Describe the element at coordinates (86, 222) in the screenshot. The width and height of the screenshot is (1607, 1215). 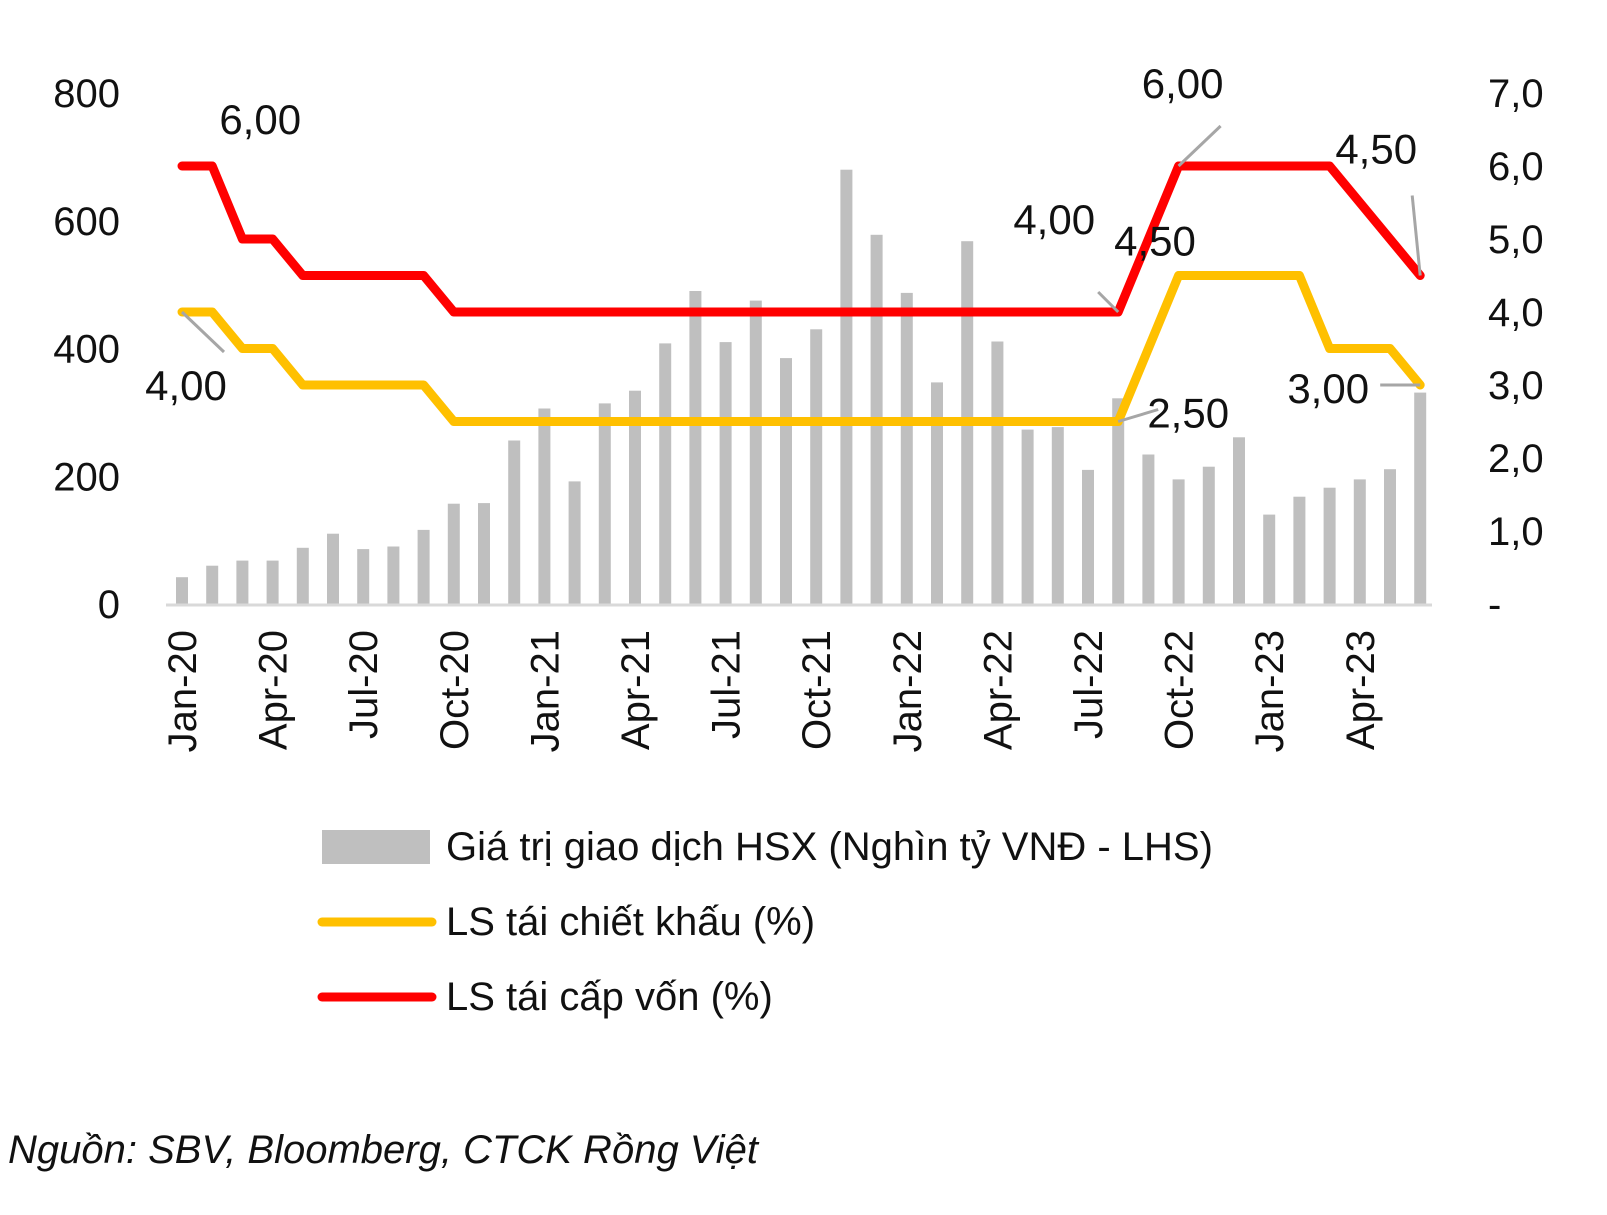
I see `y-left-tick-label: 600` at that location.